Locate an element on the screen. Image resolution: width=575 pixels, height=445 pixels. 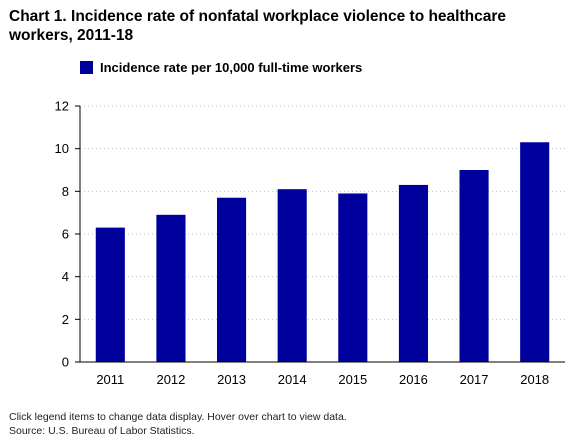
x-tick-label: 2017 is located at coordinates (474, 379).